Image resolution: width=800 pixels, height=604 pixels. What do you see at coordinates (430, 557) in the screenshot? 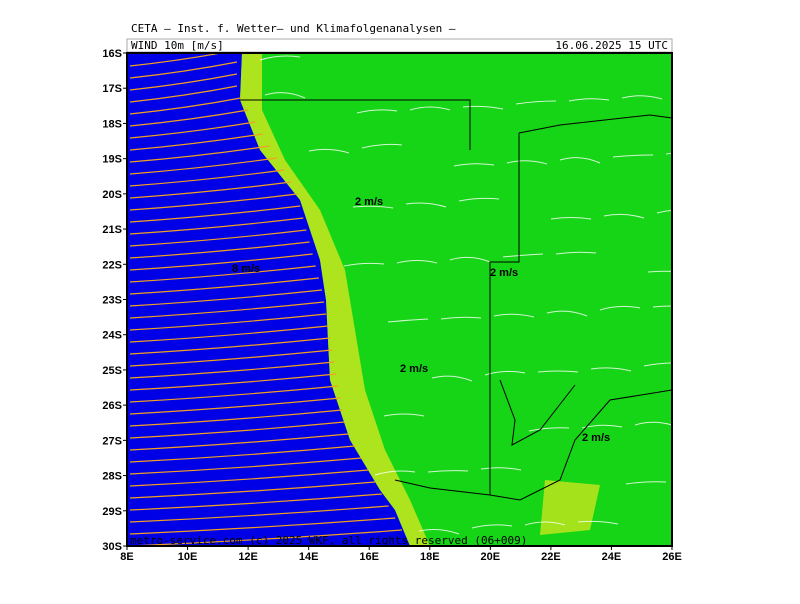
I see `lon-label: 18E` at bounding box center [430, 557].